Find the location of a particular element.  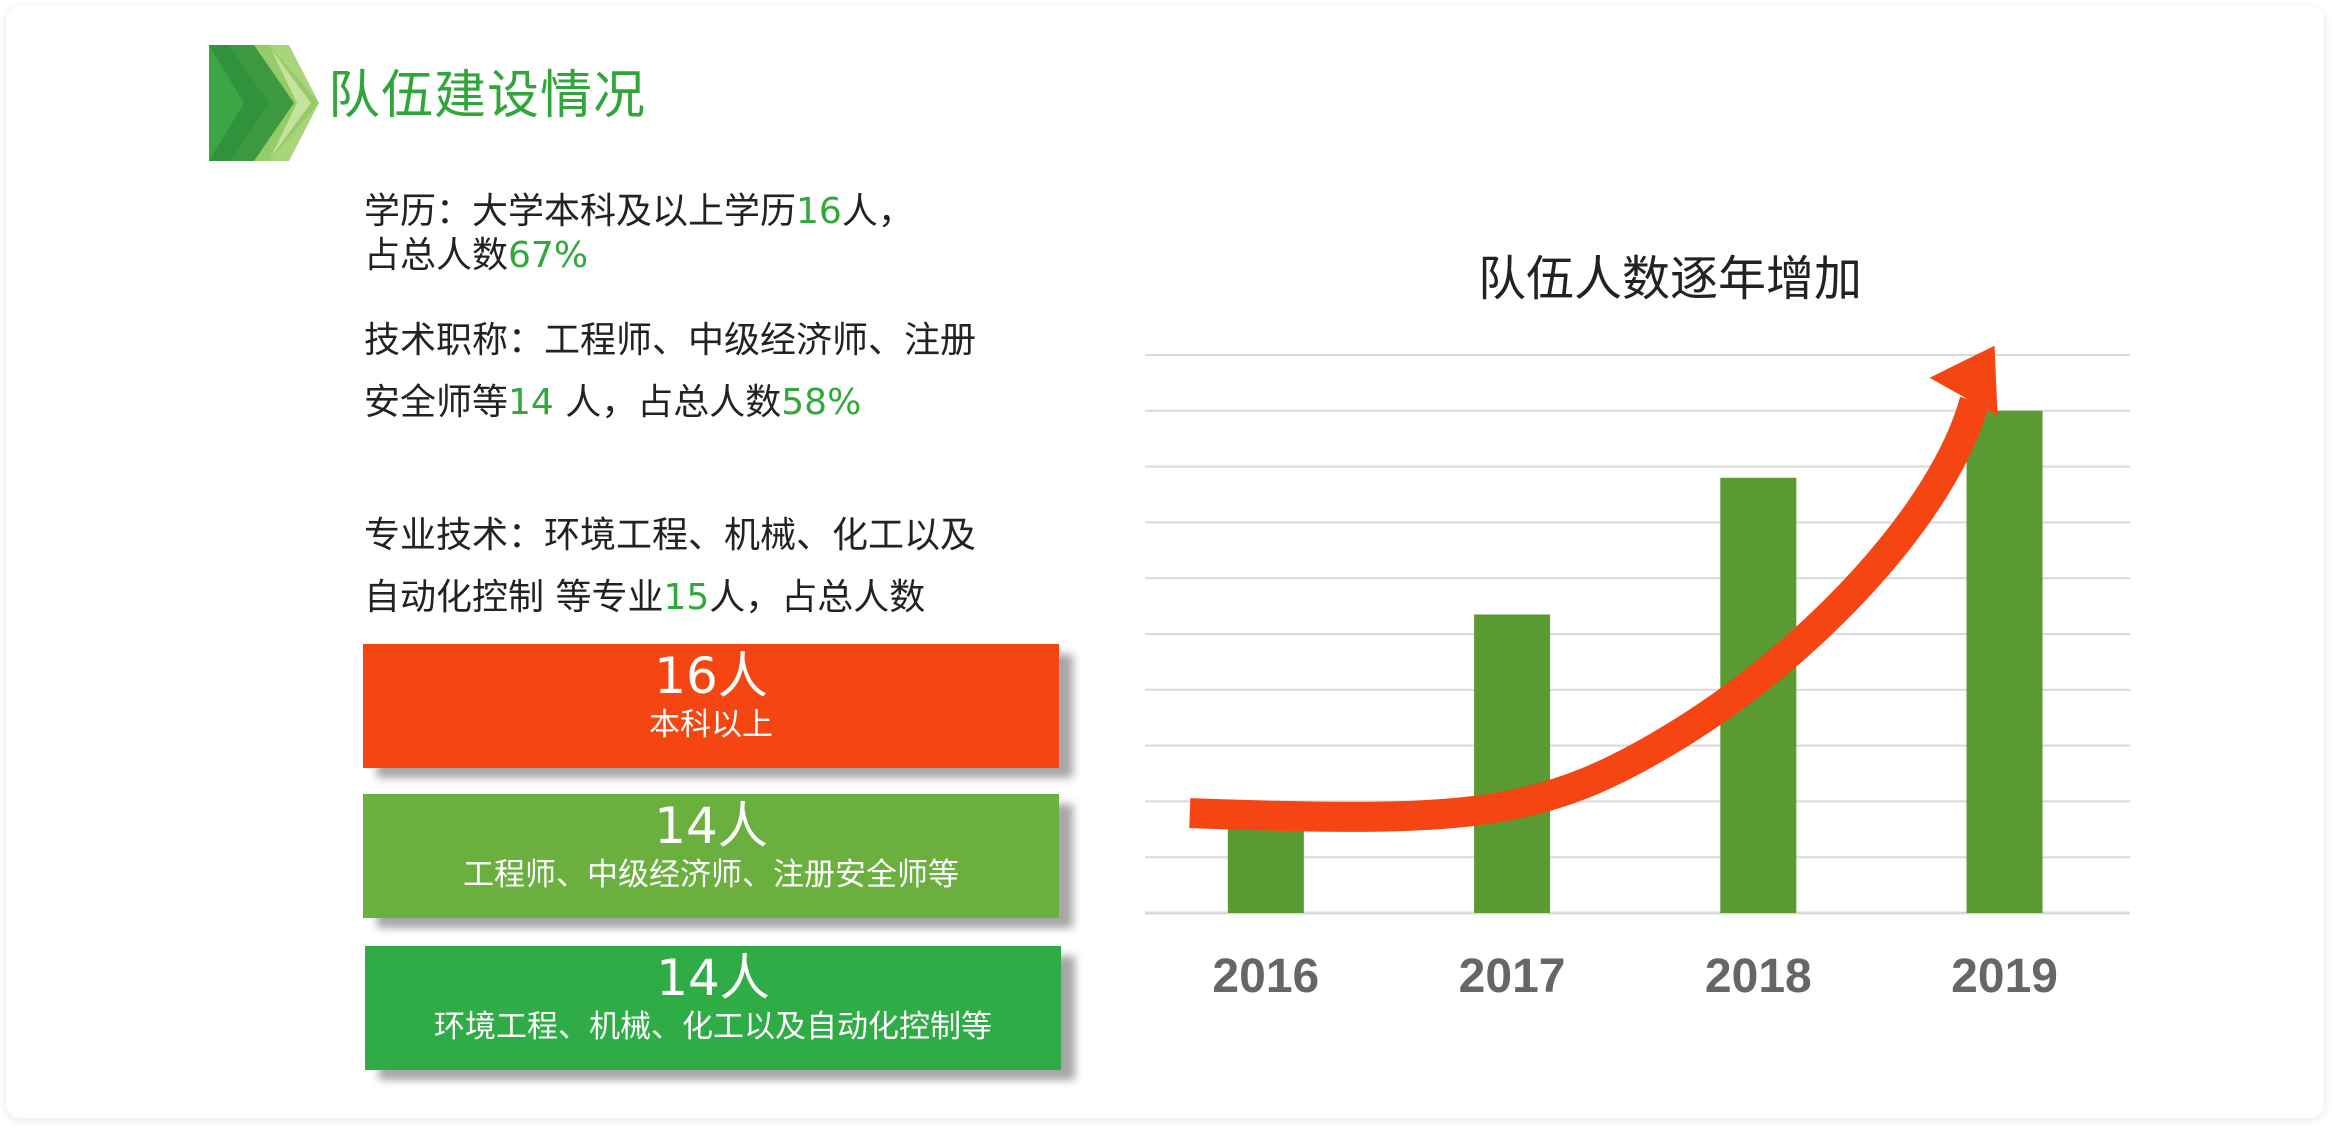

trend-arrow-shaft is located at coordinates (1589, 614).